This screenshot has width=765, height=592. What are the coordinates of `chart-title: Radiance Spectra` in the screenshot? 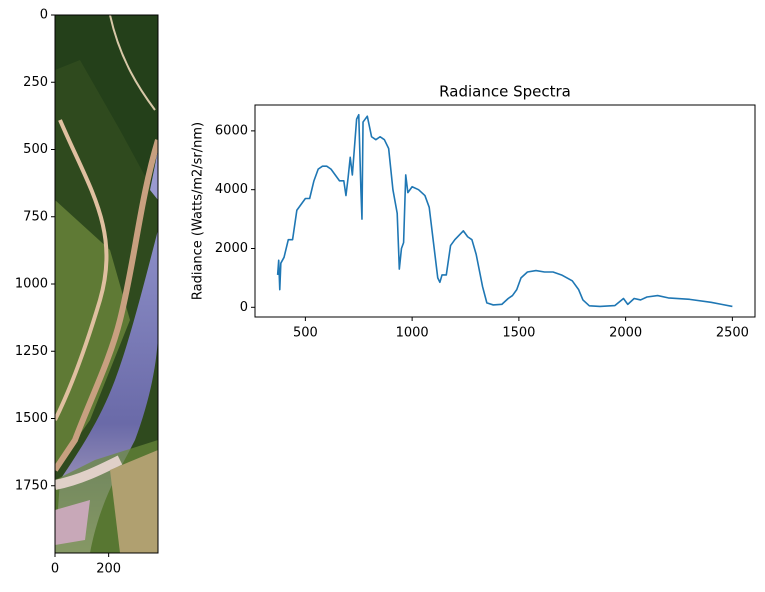 It's located at (505, 92).